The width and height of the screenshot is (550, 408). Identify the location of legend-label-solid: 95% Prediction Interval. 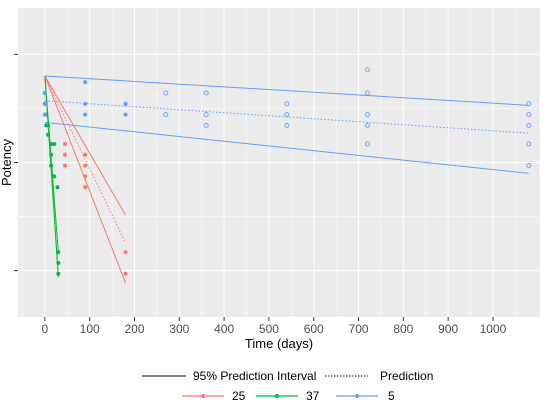
(254, 376).